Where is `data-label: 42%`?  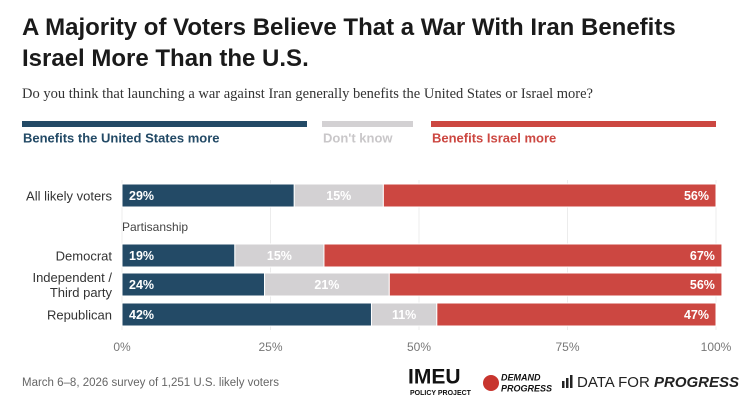 data-label: 42% is located at coordinates (141, 315).